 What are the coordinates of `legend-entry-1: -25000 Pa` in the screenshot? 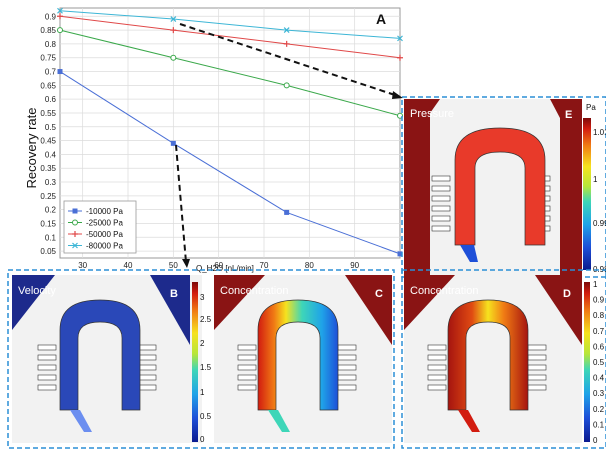 It's located at (104, 223).